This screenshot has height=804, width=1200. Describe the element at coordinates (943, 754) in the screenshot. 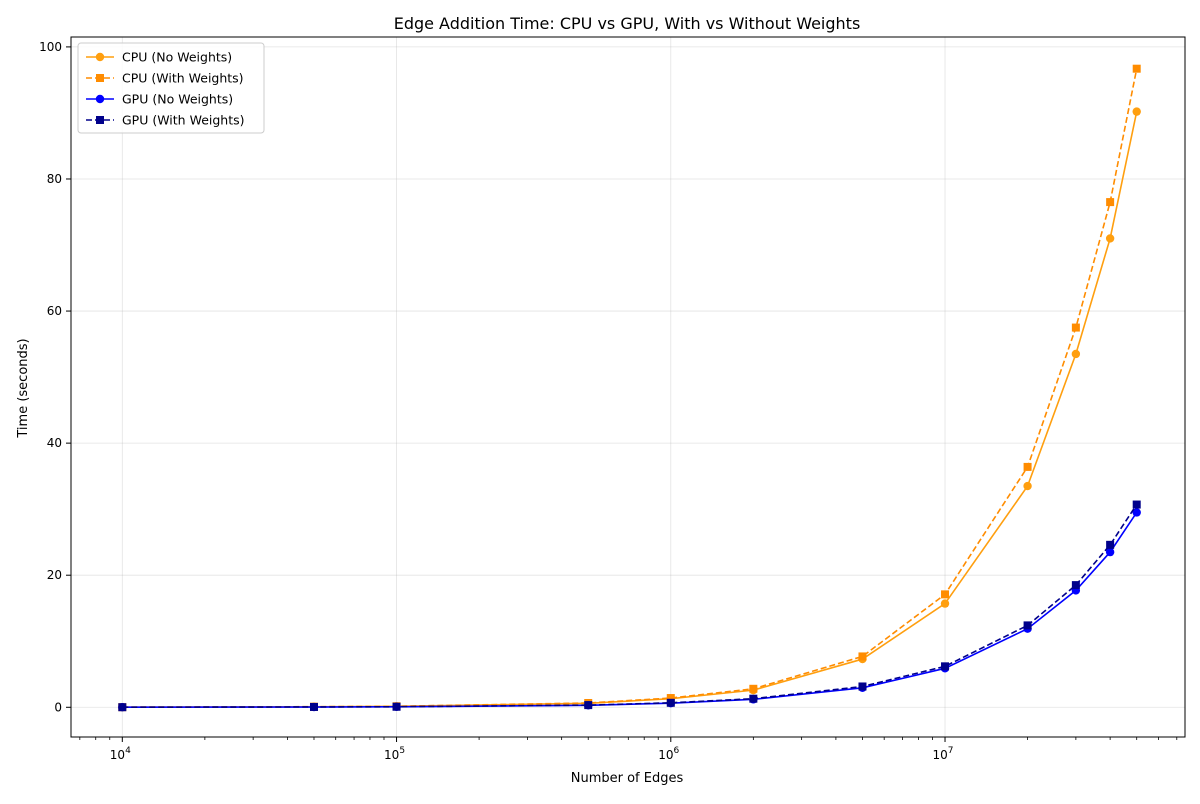

I see `x-tick-label: 10⁷` at that location.